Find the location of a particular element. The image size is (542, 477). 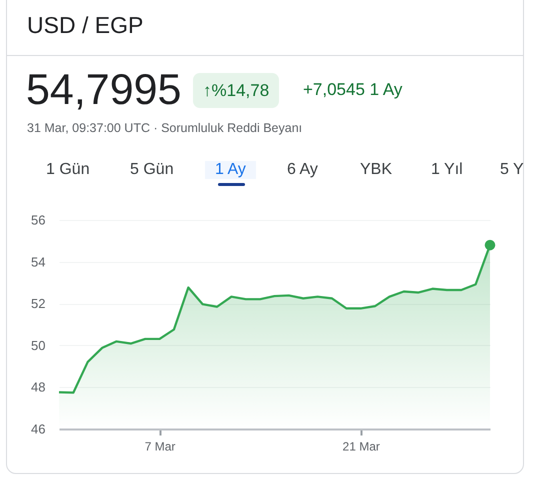

text: 1 Yıl is located at coordinates (447, 170).